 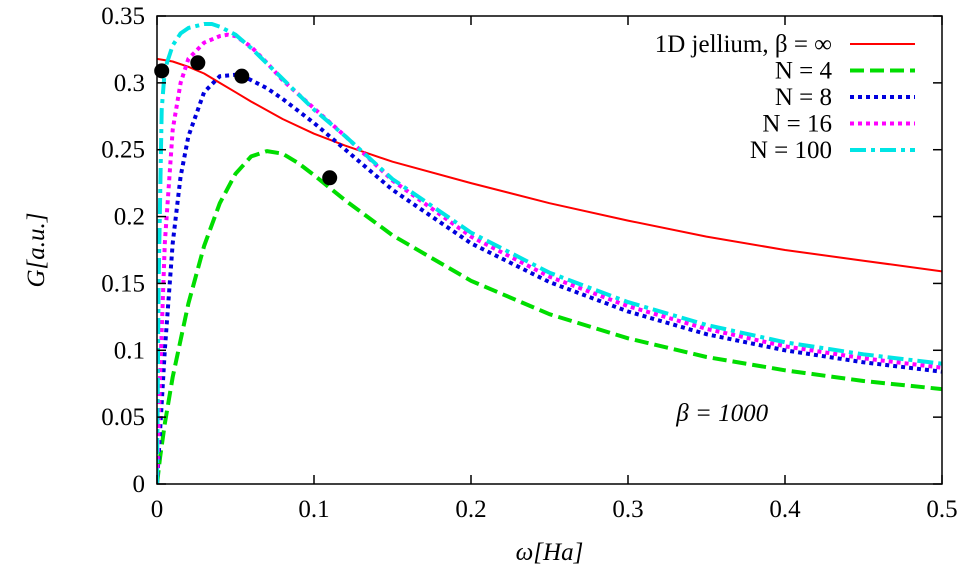 I want to click on legend-label: N = 100, so click(x=791, y=150).